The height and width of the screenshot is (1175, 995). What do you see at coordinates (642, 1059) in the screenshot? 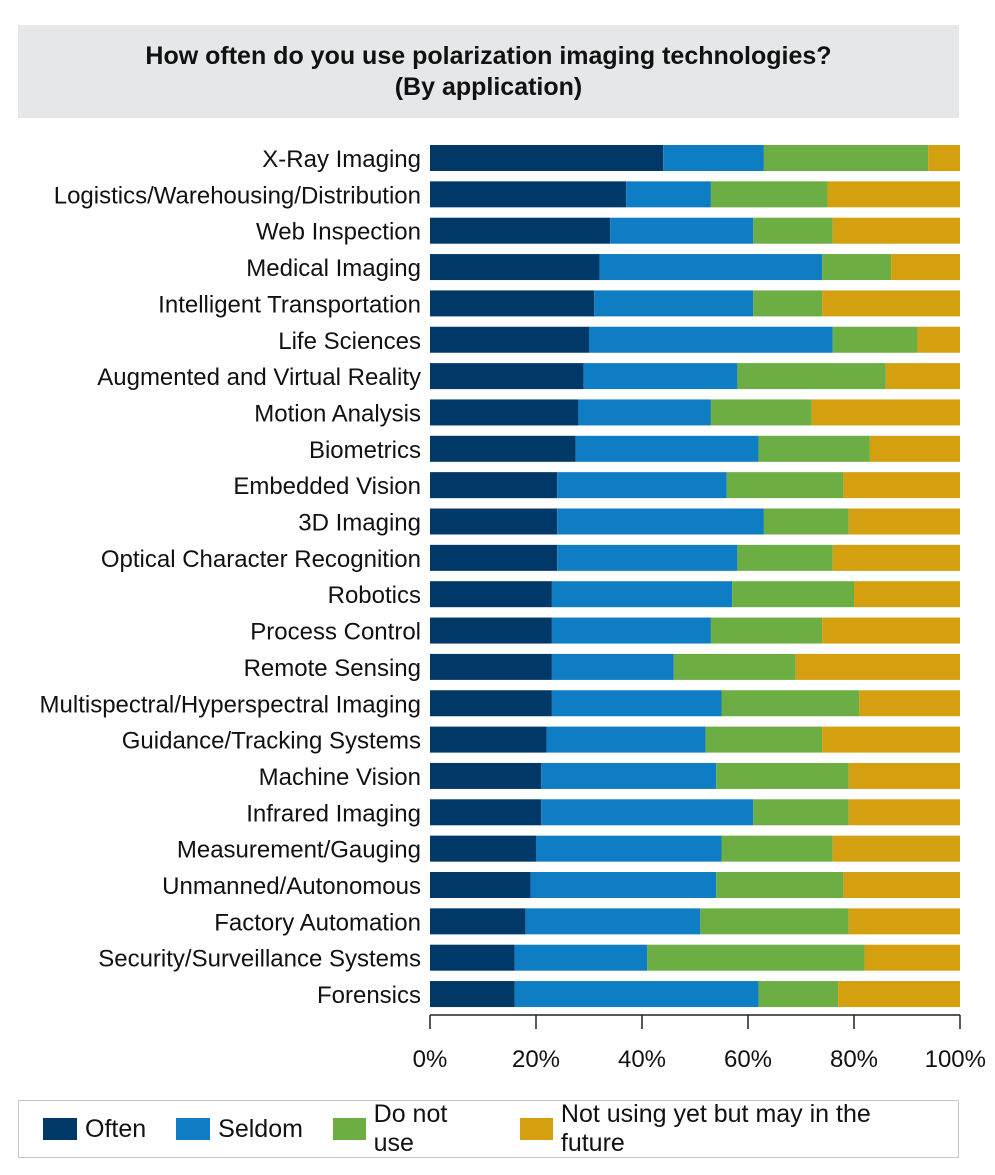
I see `x-tick-label: 40%` at bounding box center [642, 1059].